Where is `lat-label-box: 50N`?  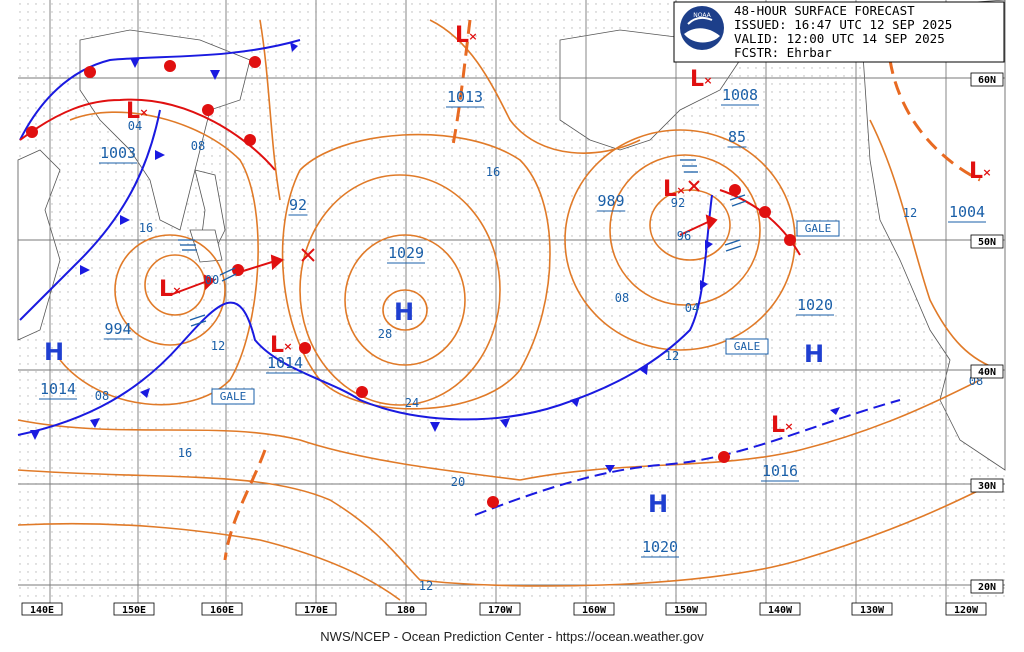 lat-label-box: 50N is located at coordinates (987, 241).